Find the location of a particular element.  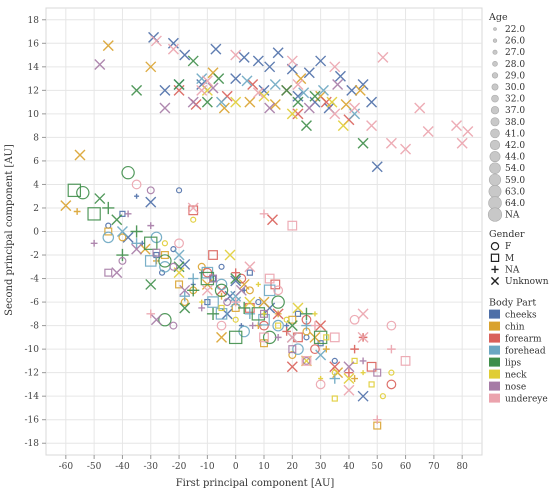

legend-age-label: 30.0 is located at coordinates (515, 88).